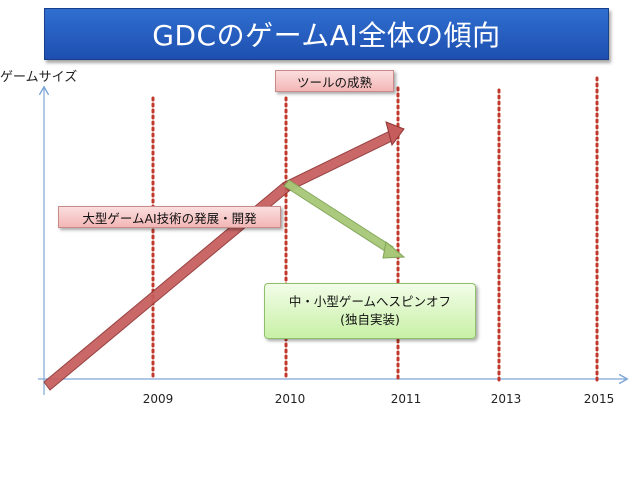  Describe the element at coordinates (406, 399) in the screenshot. I see `year-label-2011: 2011` at that location.